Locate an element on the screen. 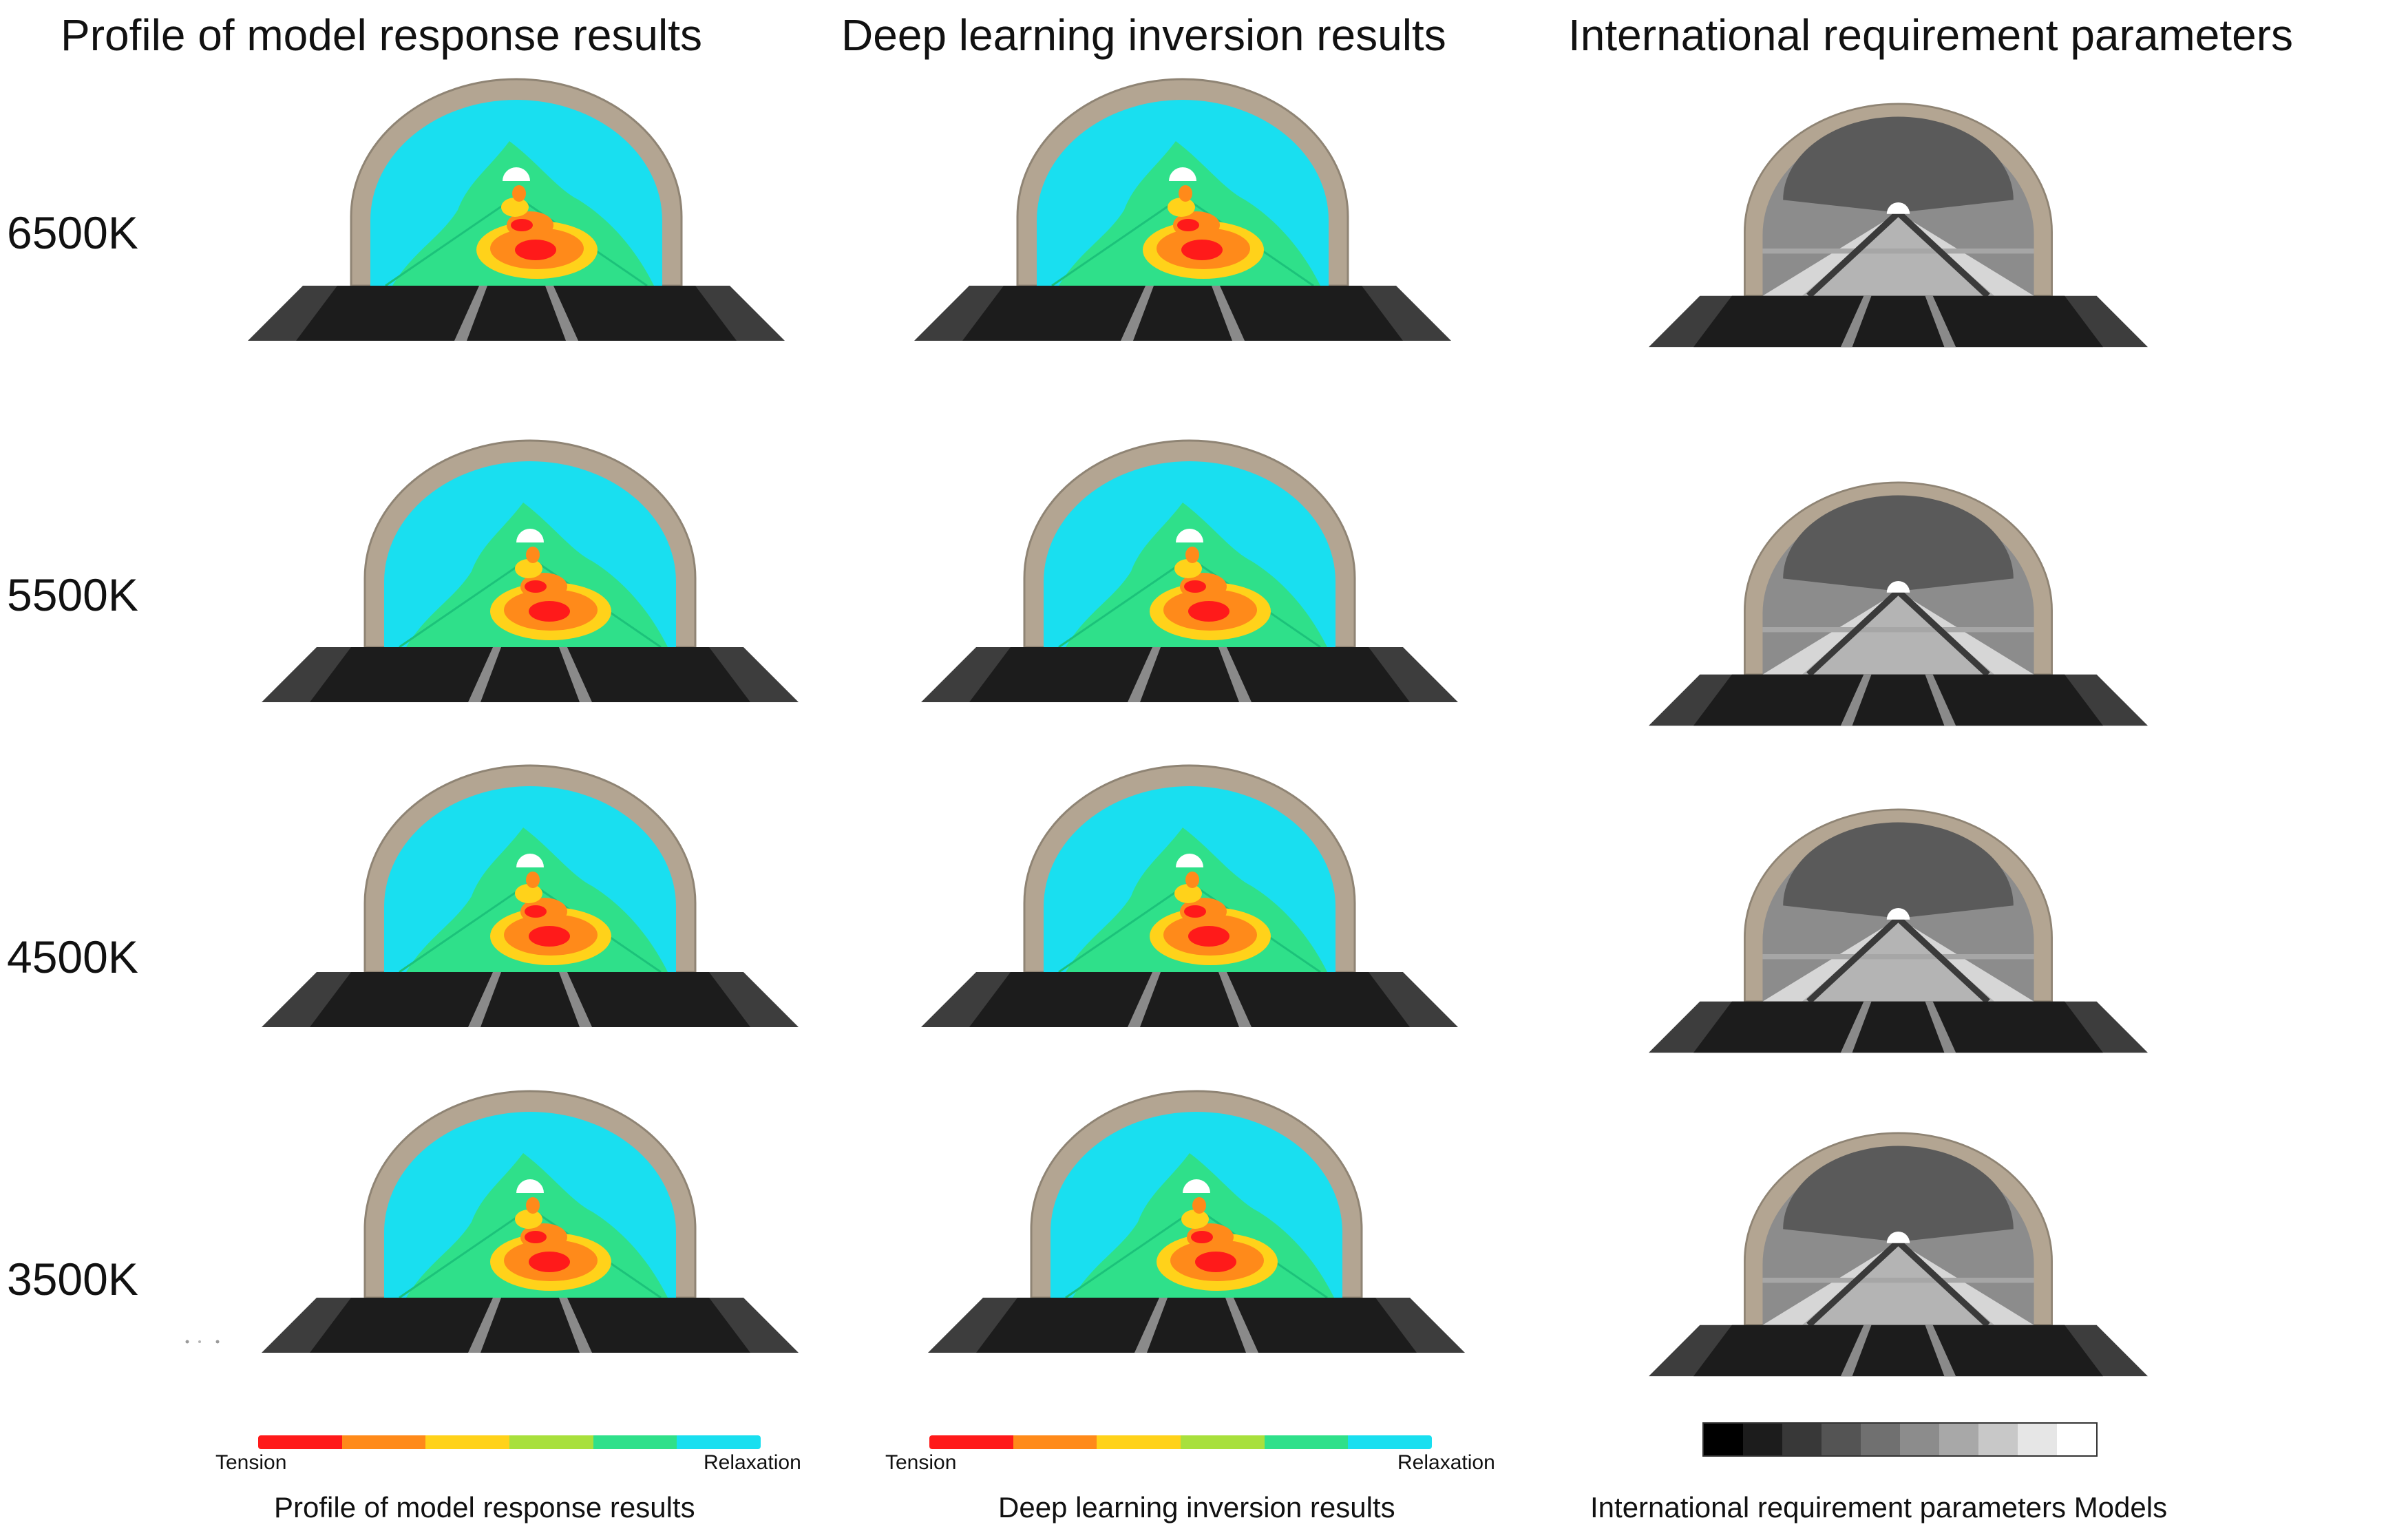  tunnel-panel-deep-4500k is located at coordinates (1189, 895).